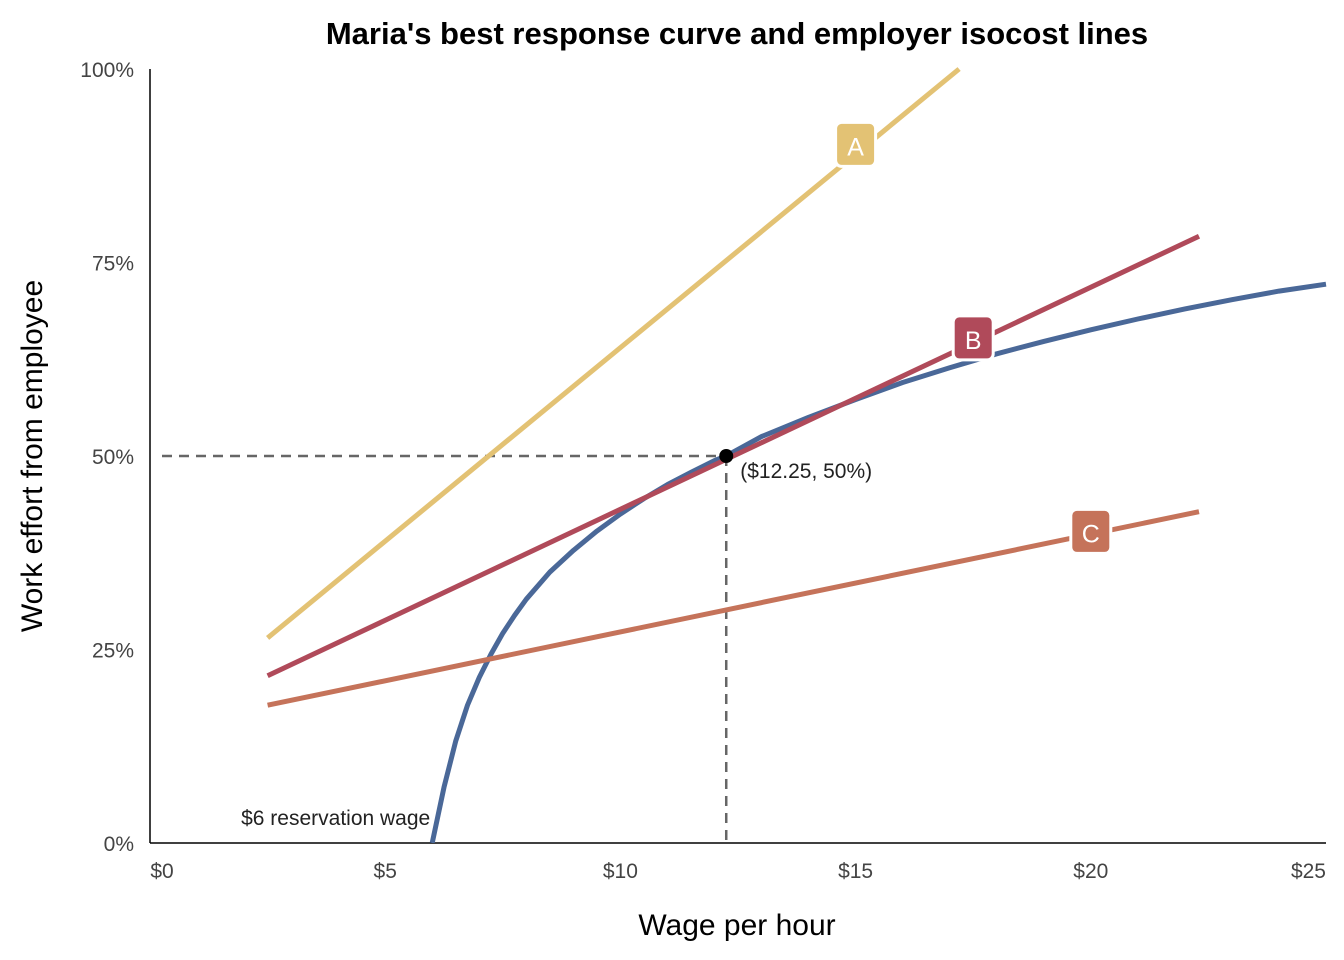  I want to click on x-tick-label: $20, so click(1090, 871).